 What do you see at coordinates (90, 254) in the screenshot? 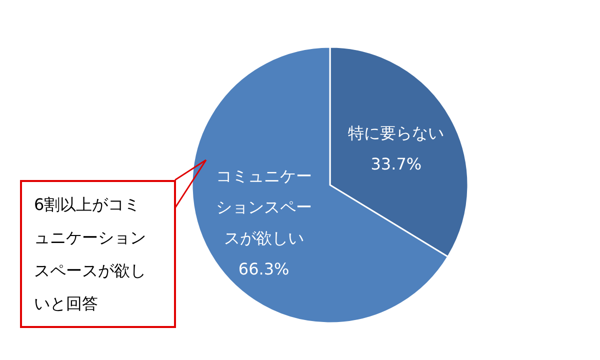
I see `text: 6割以上がコミュニケーションスペースが欲しいと回答` at bounding box center [90, 254].